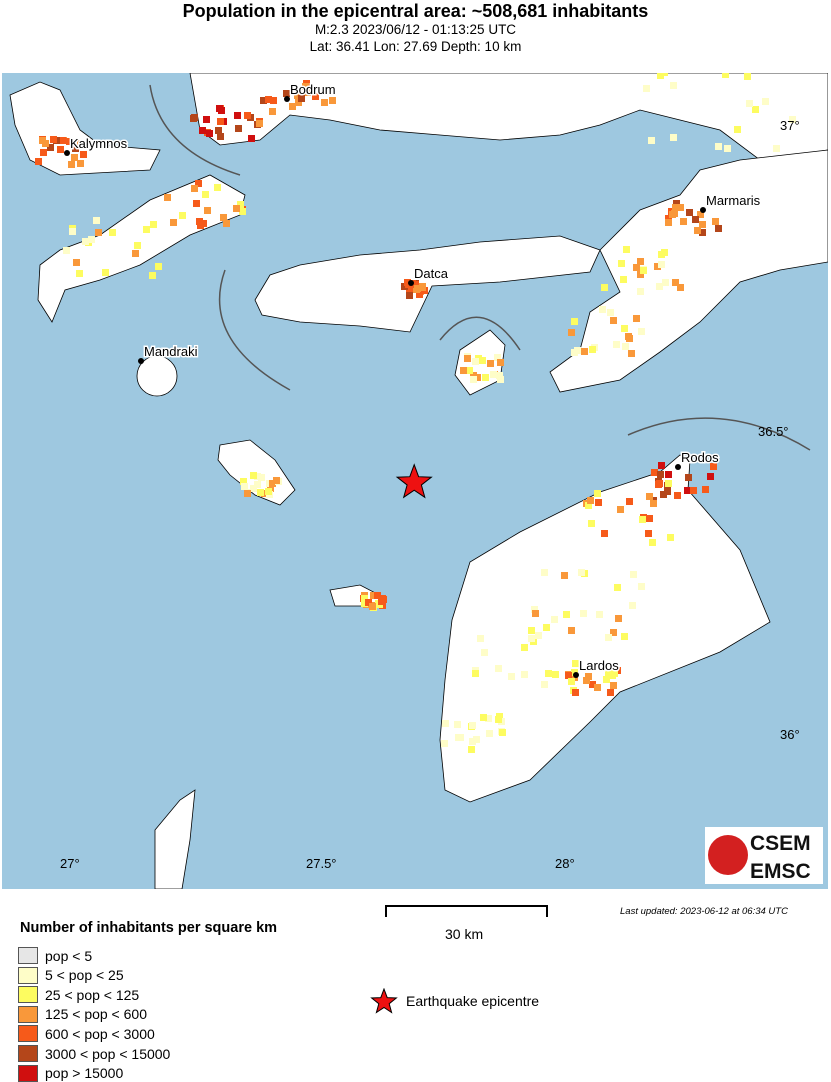 The image size is (831, 1082). What do you see at coordinates (69, 955) in the screenshot?
I see `legend-label: pop < 5` at bounding box center [69, 955].